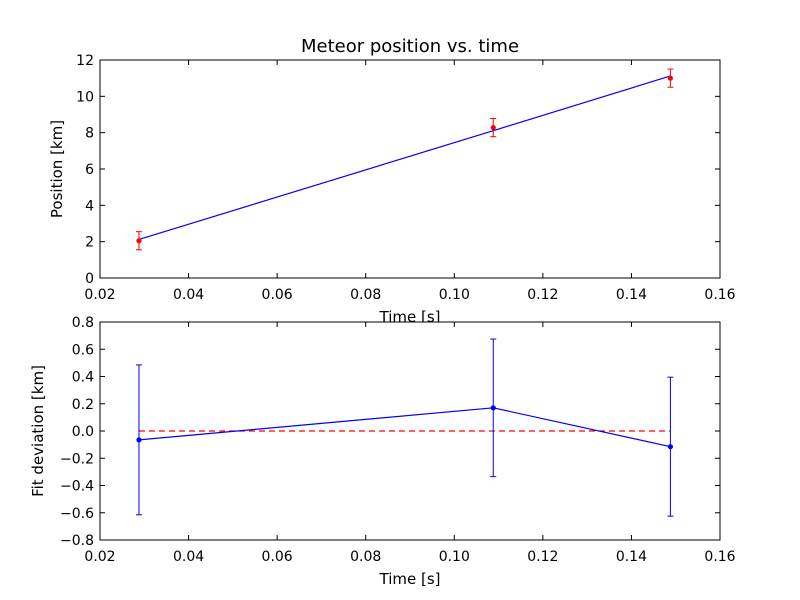 This screenshot has width=800, height=600. I want to click on deviation-chart-x-tick-label: 0.02, so click(99, 557).